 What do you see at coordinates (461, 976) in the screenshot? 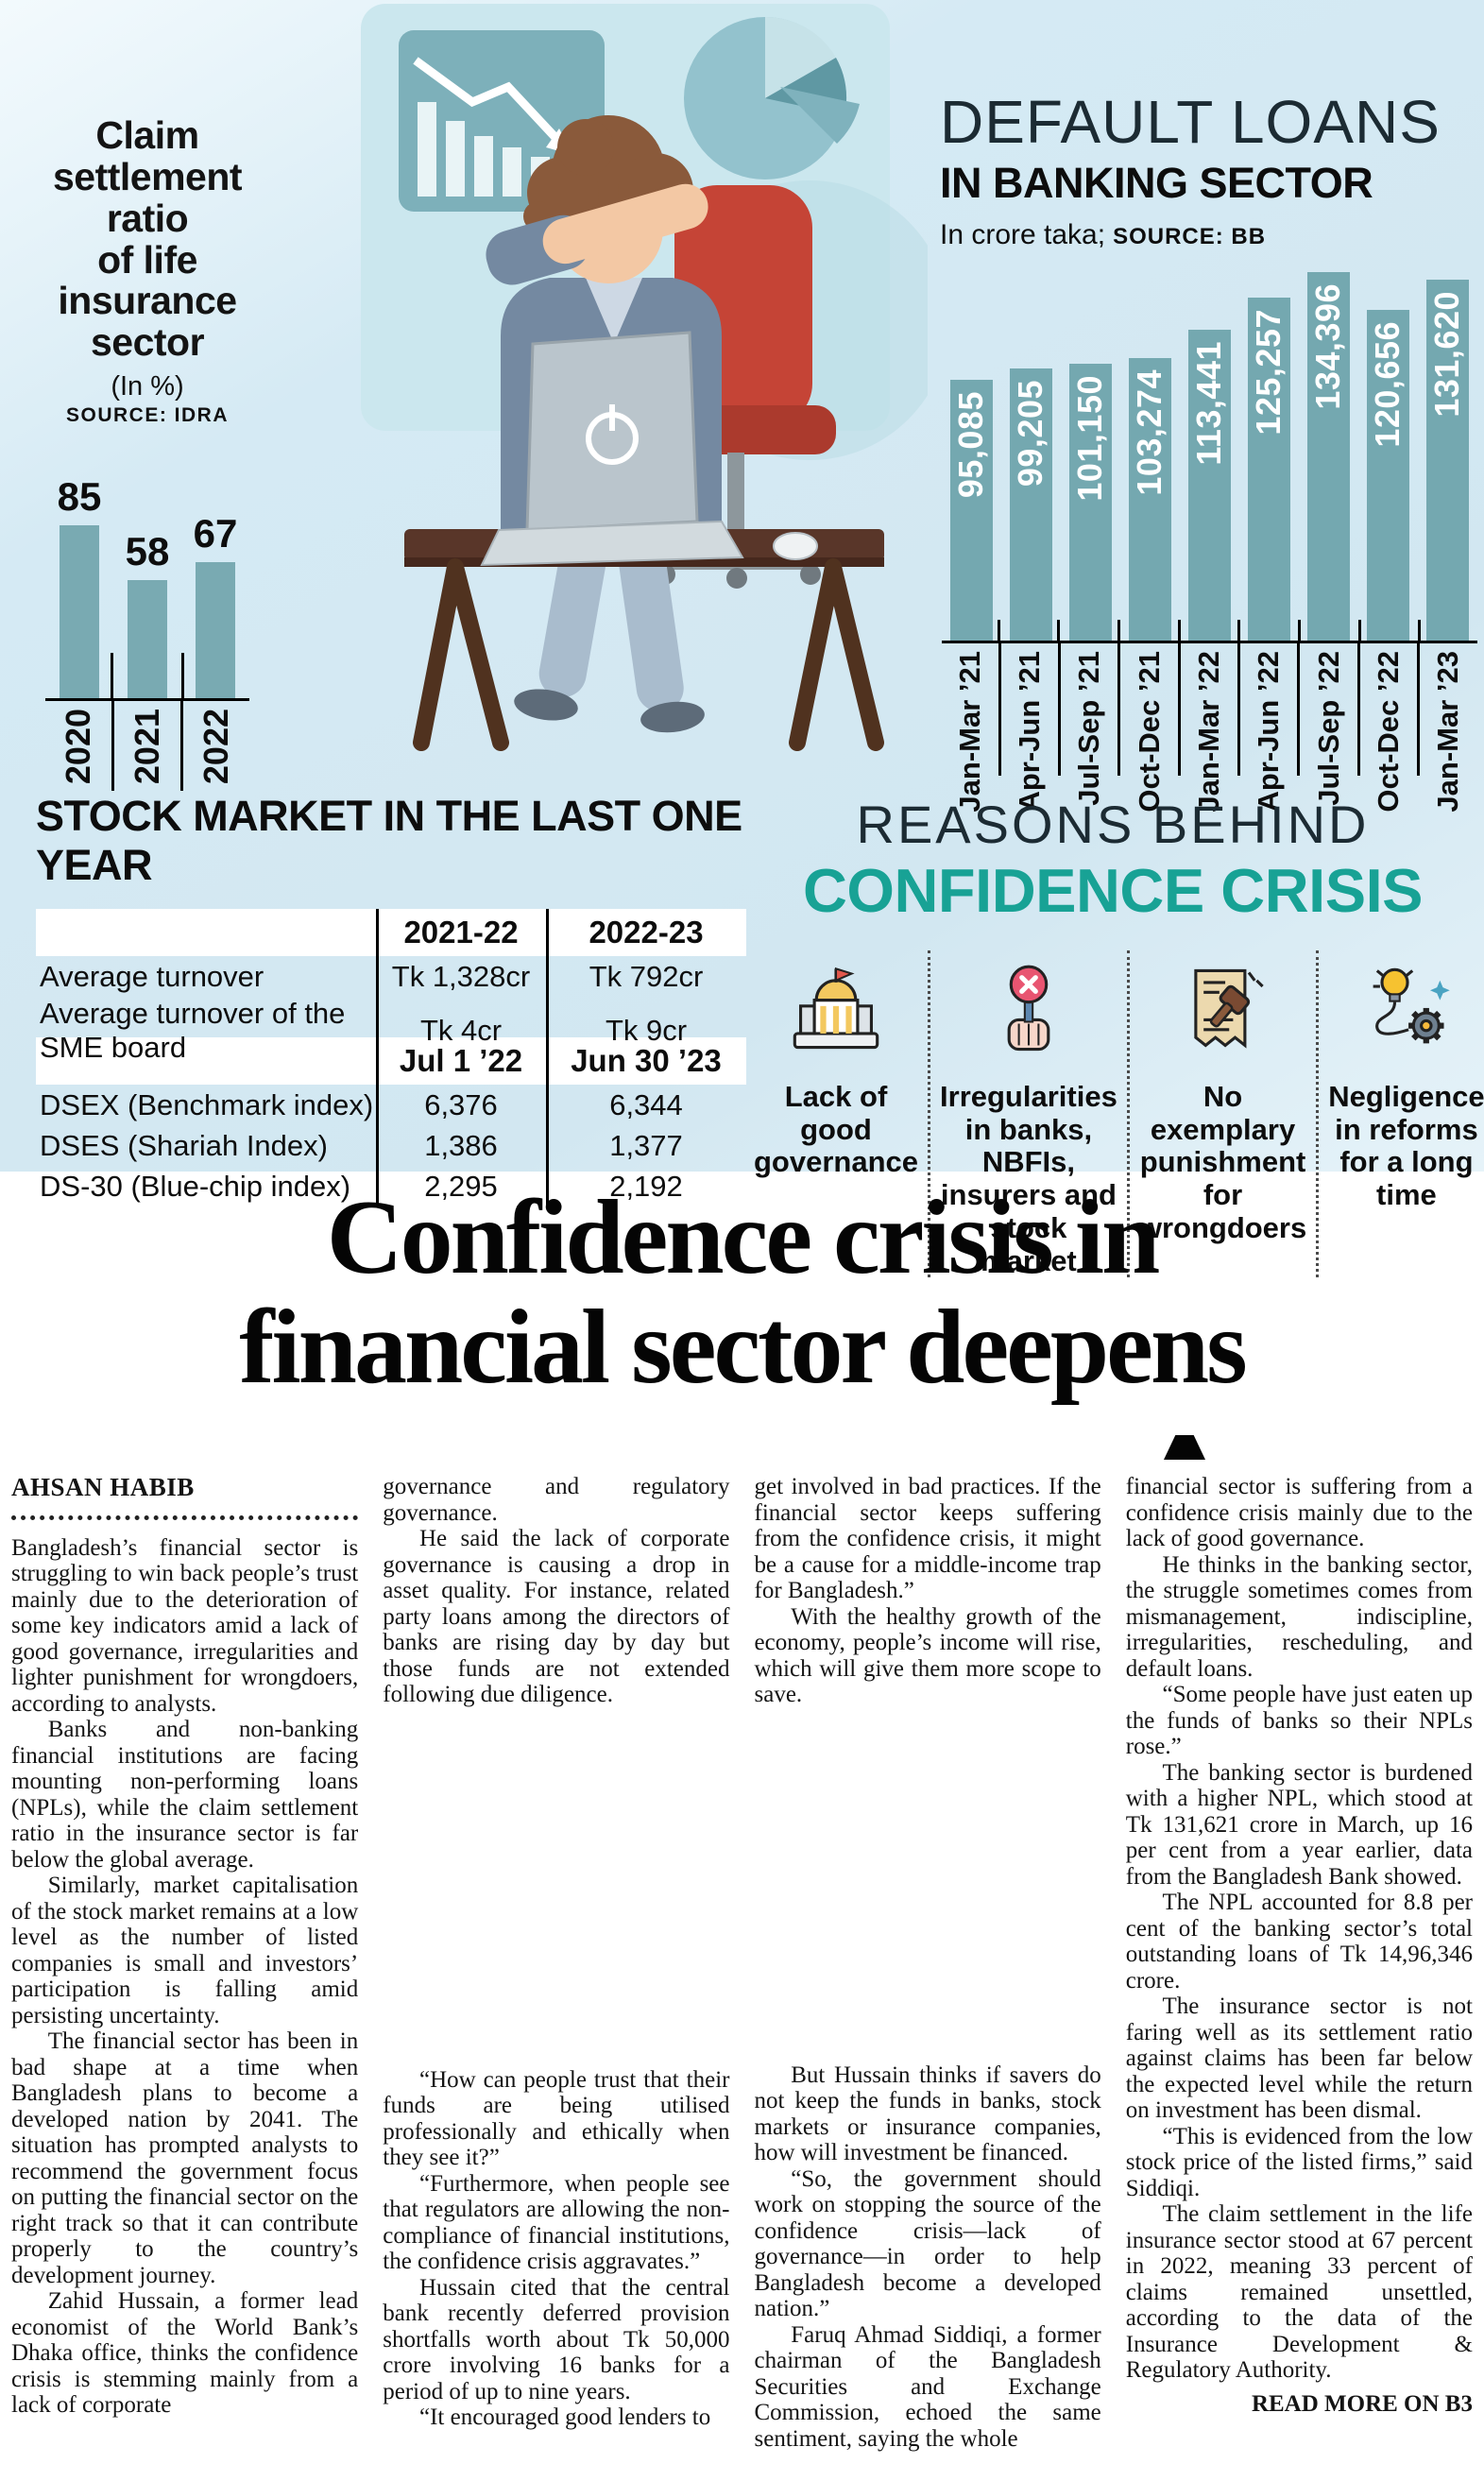
I see `cell-value: Tk 1,328cr` at bounding box center [461, 976].